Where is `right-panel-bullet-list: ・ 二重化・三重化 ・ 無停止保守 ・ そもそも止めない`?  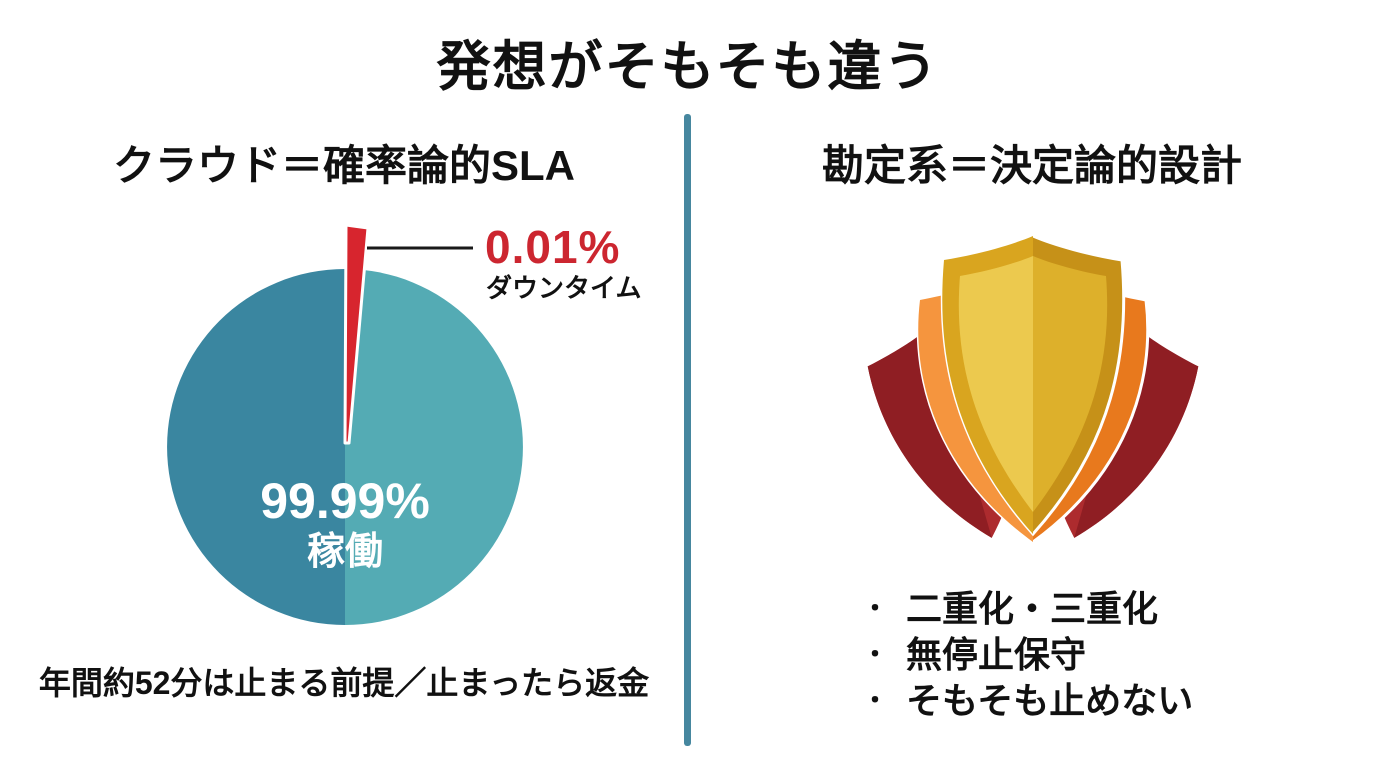 right-panel-bullet-list: ・ 二重化・三重化 ・ 無停止保守 ・ そもそも止めない is located at coordinates (1027, 652).